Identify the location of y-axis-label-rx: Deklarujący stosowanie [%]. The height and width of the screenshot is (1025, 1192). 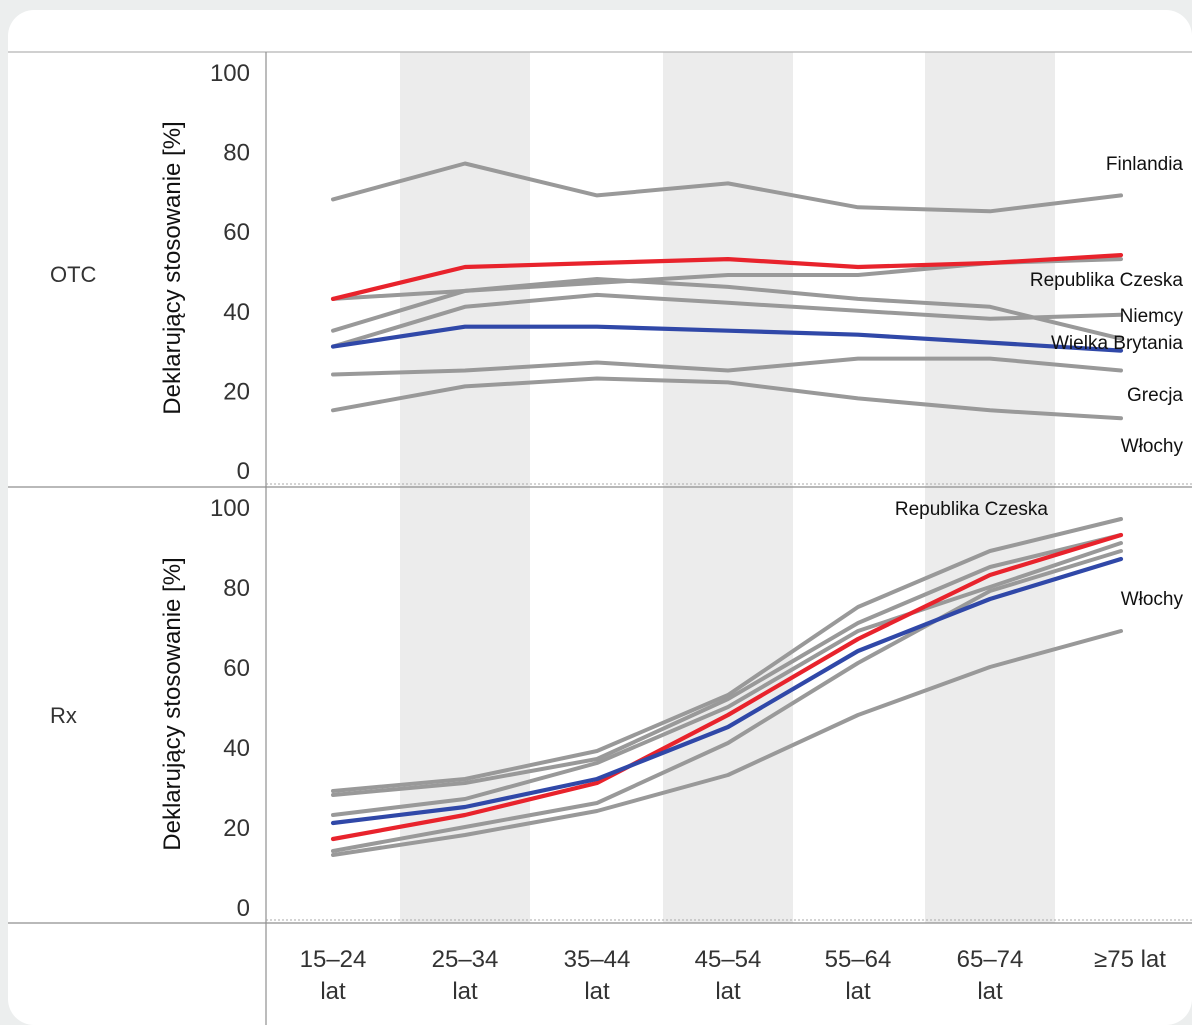
(172, 703).